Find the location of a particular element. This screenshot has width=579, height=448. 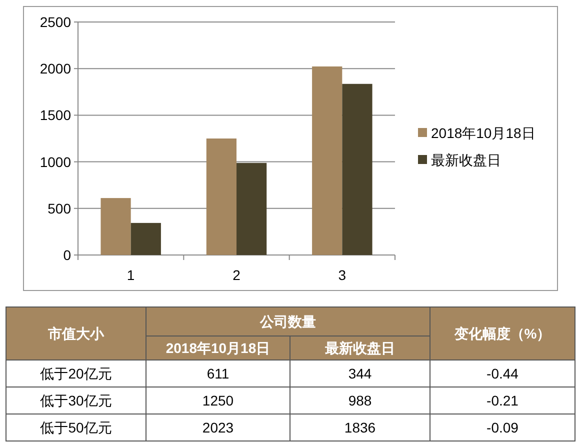

text: -0.09 is located at coordinates (502, 428).